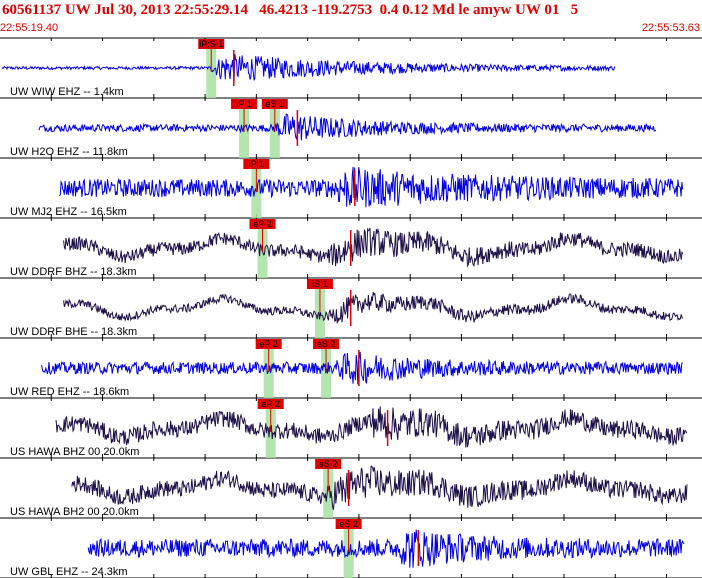 Image resolution: width=702 pixels, height=578 pixels. I want to click on trace-label: US HAWA BHZ 00 20.0km, so click(74, 452).